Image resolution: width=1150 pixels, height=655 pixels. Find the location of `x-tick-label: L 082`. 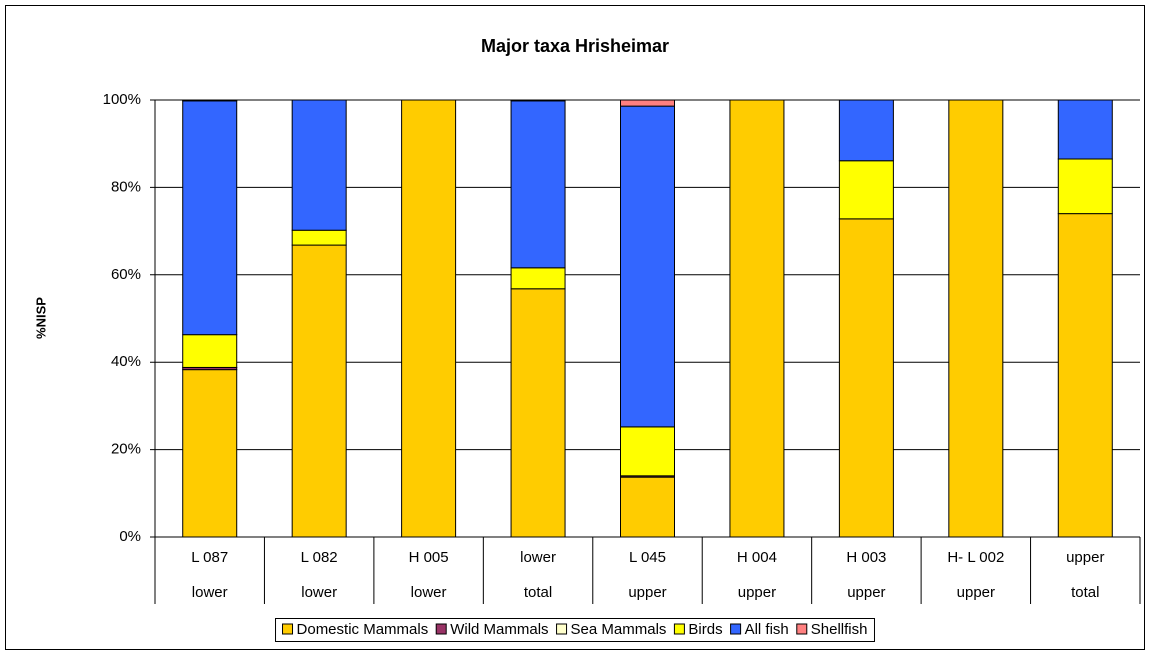

x-tick-label: L 082 is located at coordinates (319, 557).